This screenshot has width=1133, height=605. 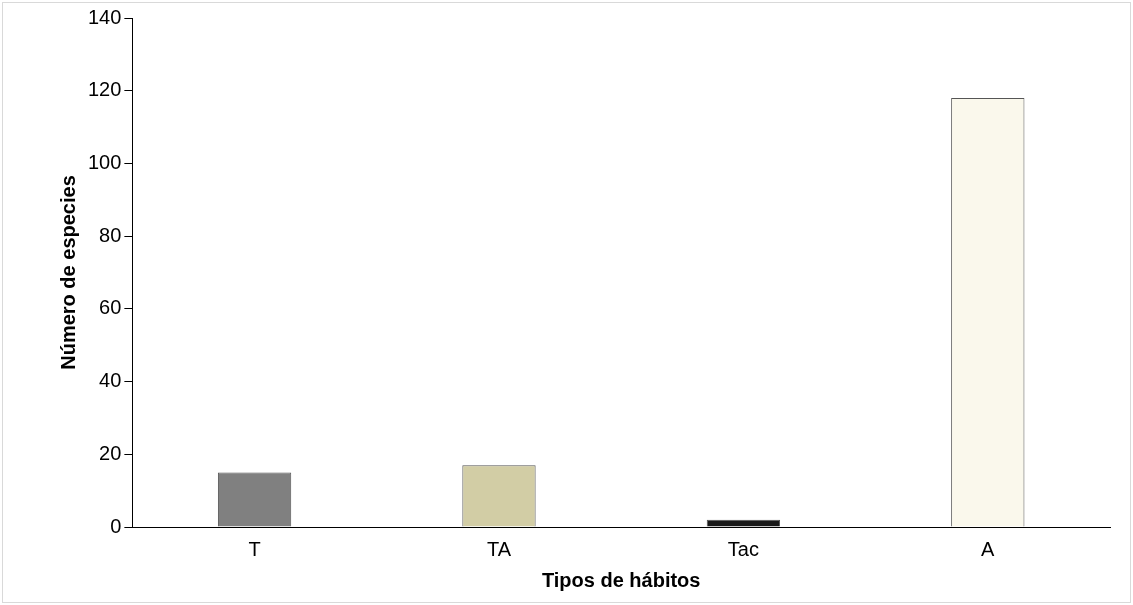 What do you see at coordinates (499, 548) in the screenshot?
I see `x-tick-label: TA` at bounding box center [499, 548].